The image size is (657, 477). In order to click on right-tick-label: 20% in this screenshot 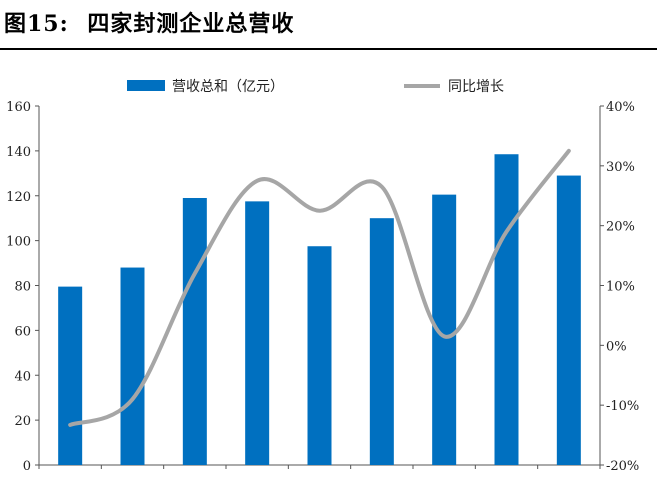, I will do `click(620, 227)`.